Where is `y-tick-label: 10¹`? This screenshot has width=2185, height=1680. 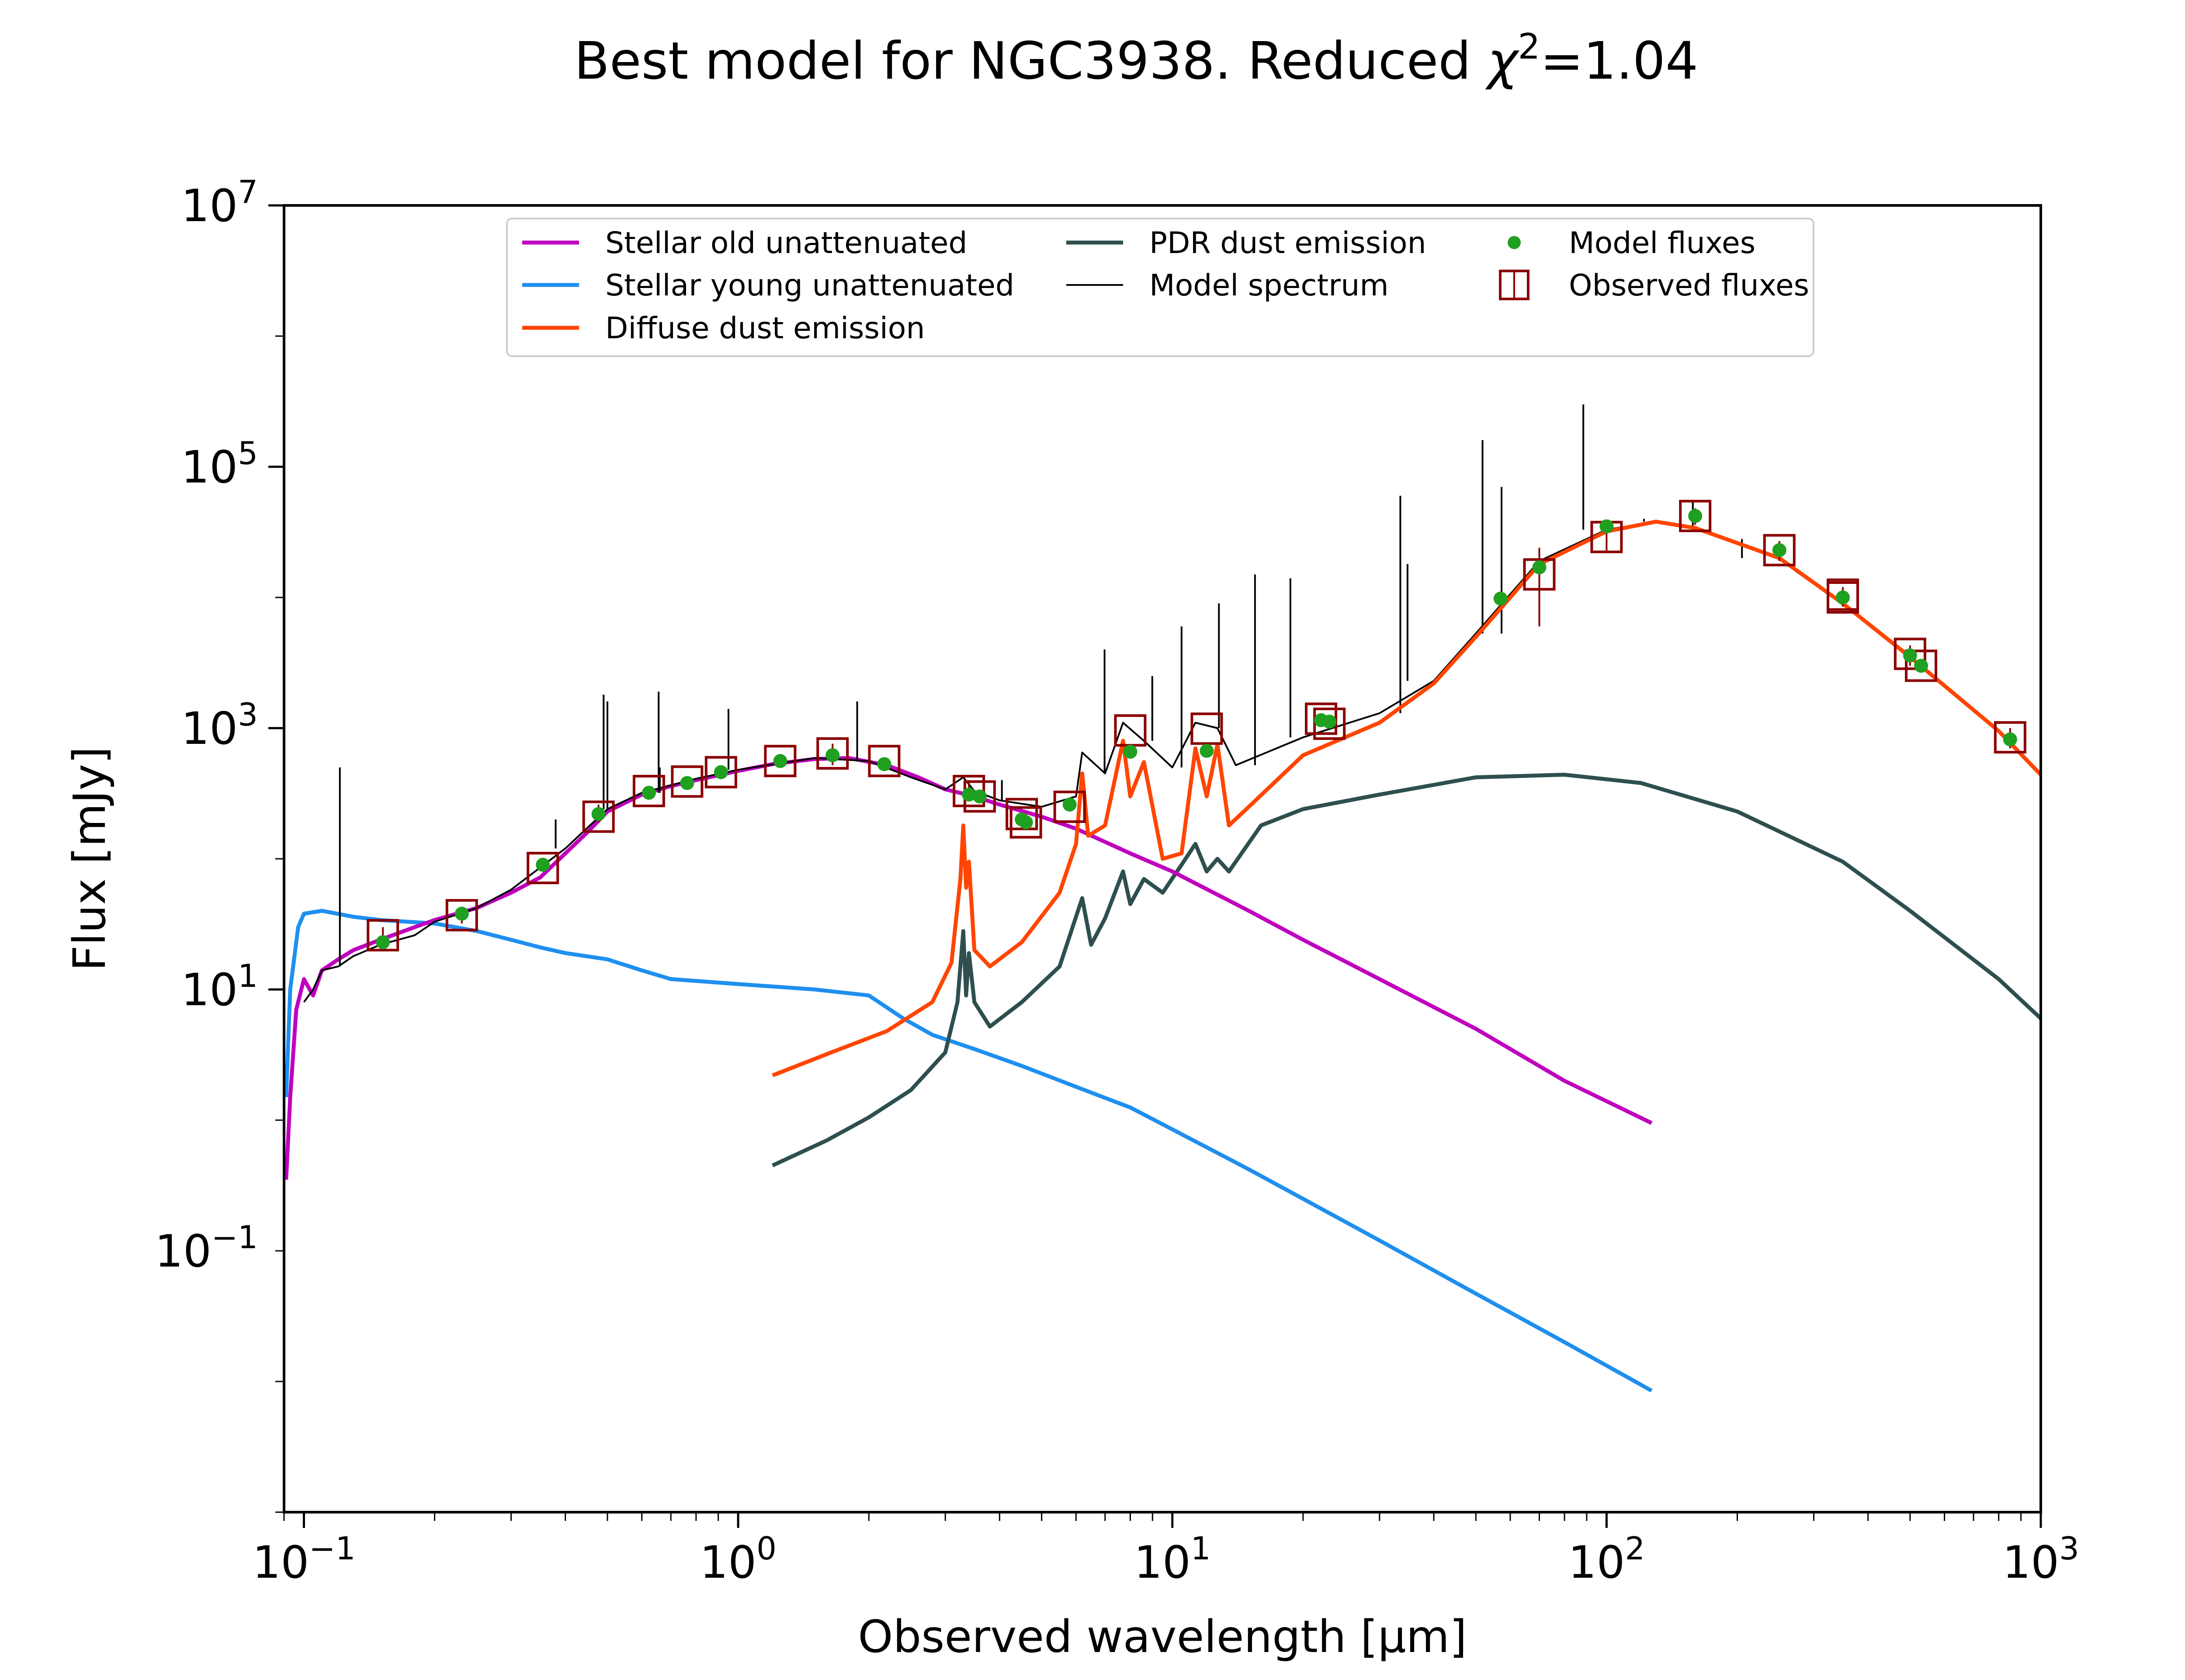
y-tick-label: 10¹ is located at coordinates (219, 987).